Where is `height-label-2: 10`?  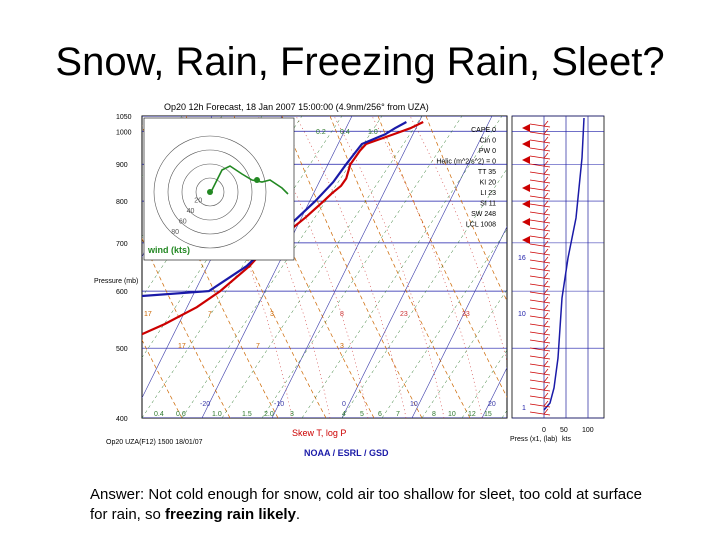 height-label-2: 10 is located at coordinates (522, 314).